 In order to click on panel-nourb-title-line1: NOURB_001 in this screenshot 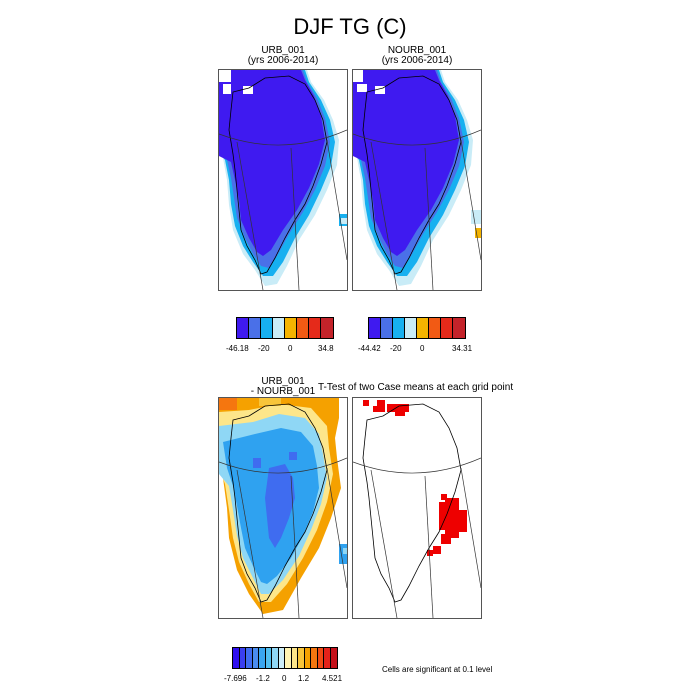, I will do `click(417, 50)`.